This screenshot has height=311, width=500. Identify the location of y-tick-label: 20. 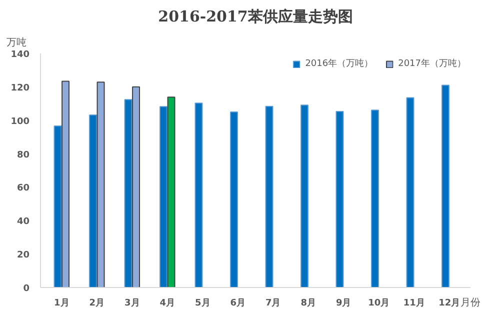
(23, 255).